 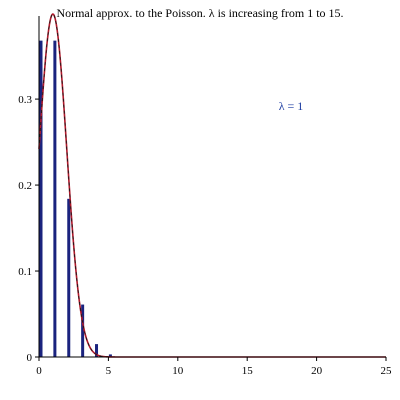 What do you see at coordinates (30, 358) in the screenshot?
I see `y-tick-label-0: 0` at bounding box center [30, 358].